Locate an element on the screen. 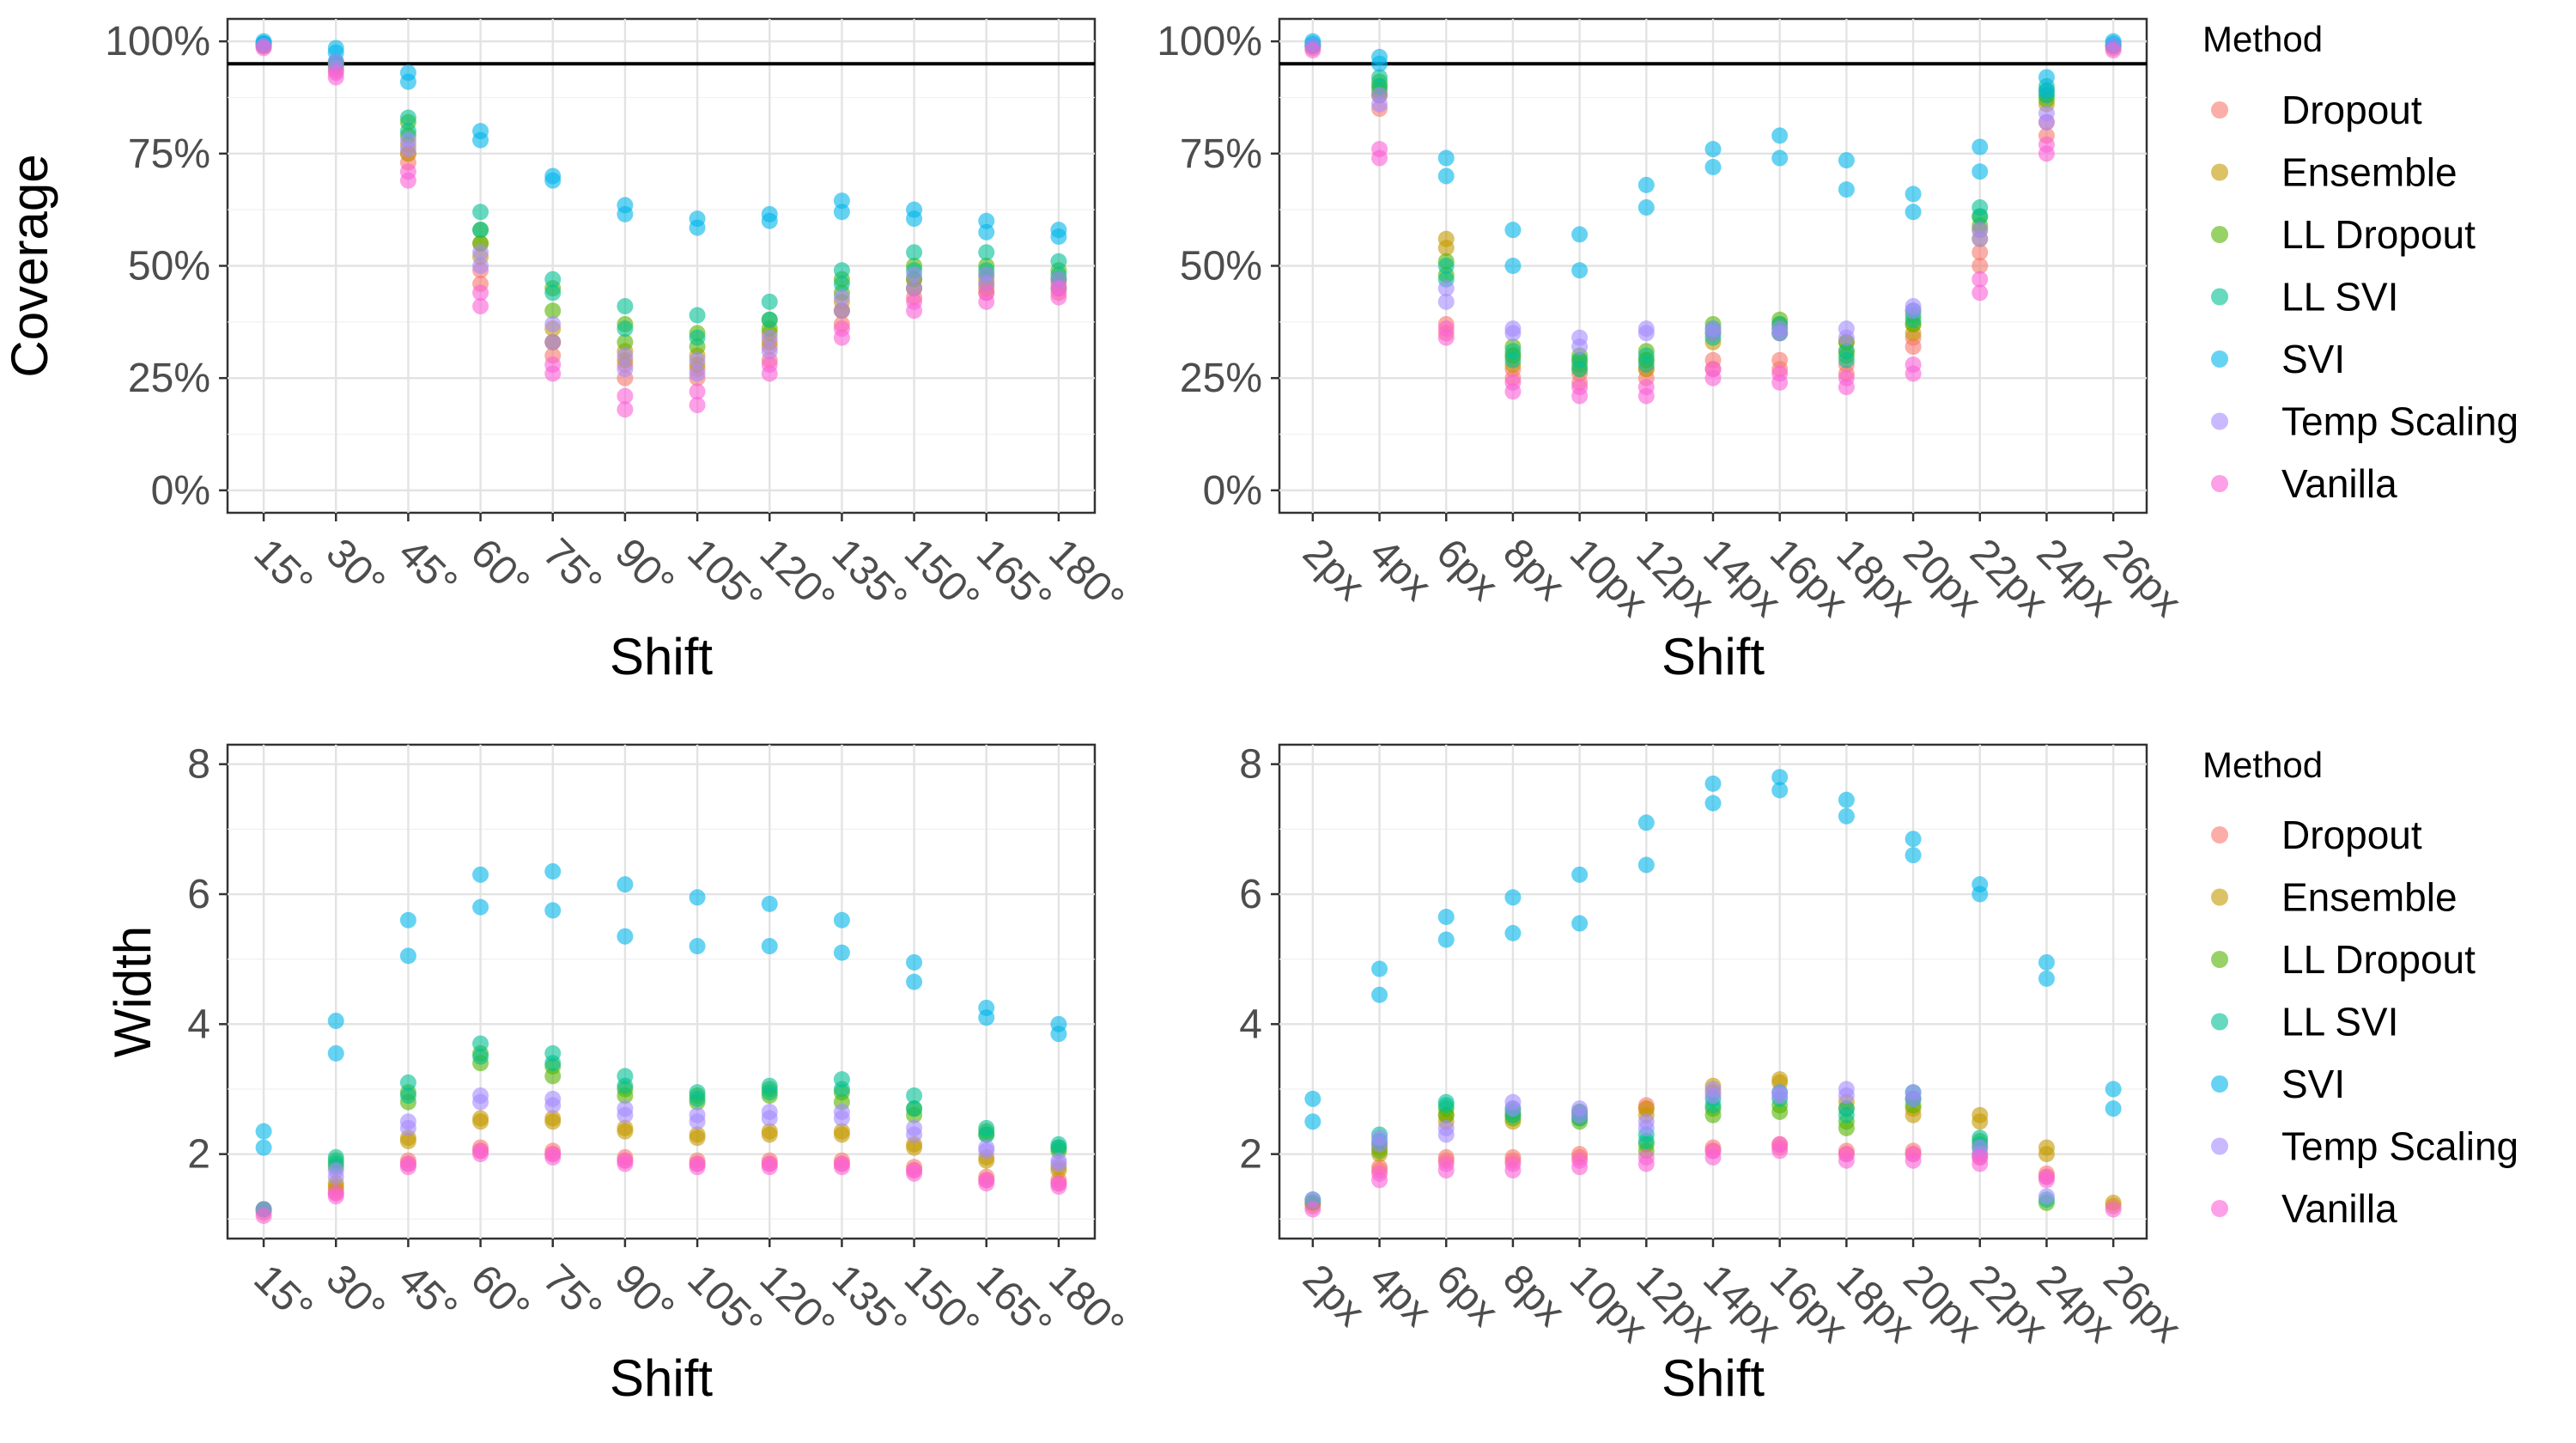 The width and height of the screenshot is (2576, 1443). legend-label: SVI is located at coordinates (2313, 359).